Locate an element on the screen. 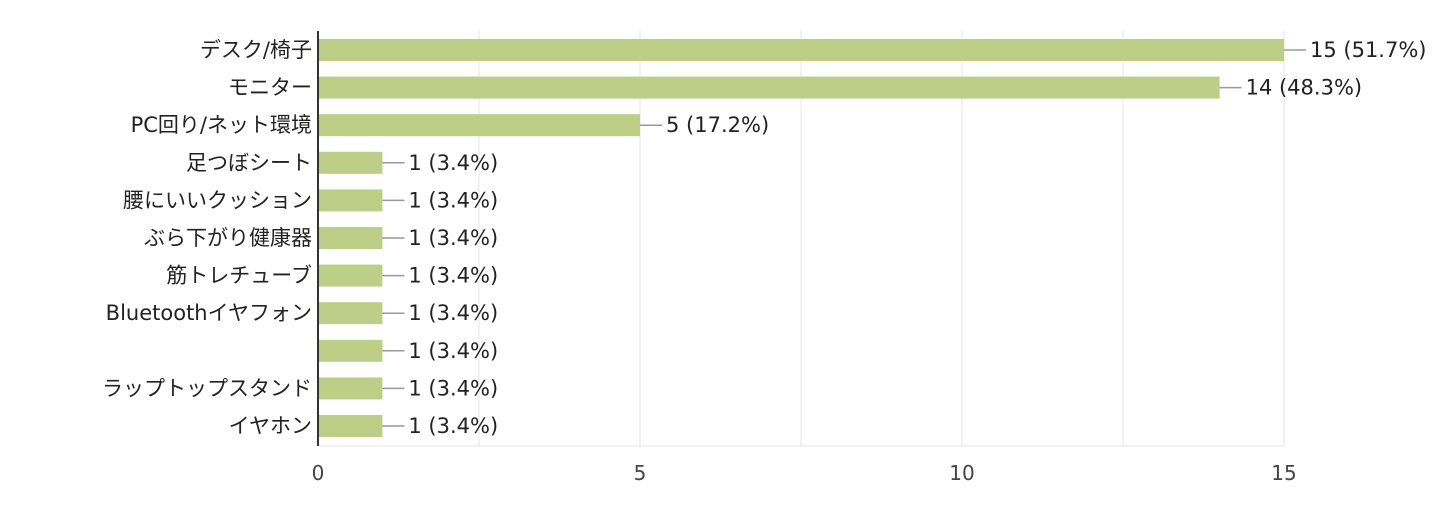  category-label: モニター is located at coordinates (270, 88).